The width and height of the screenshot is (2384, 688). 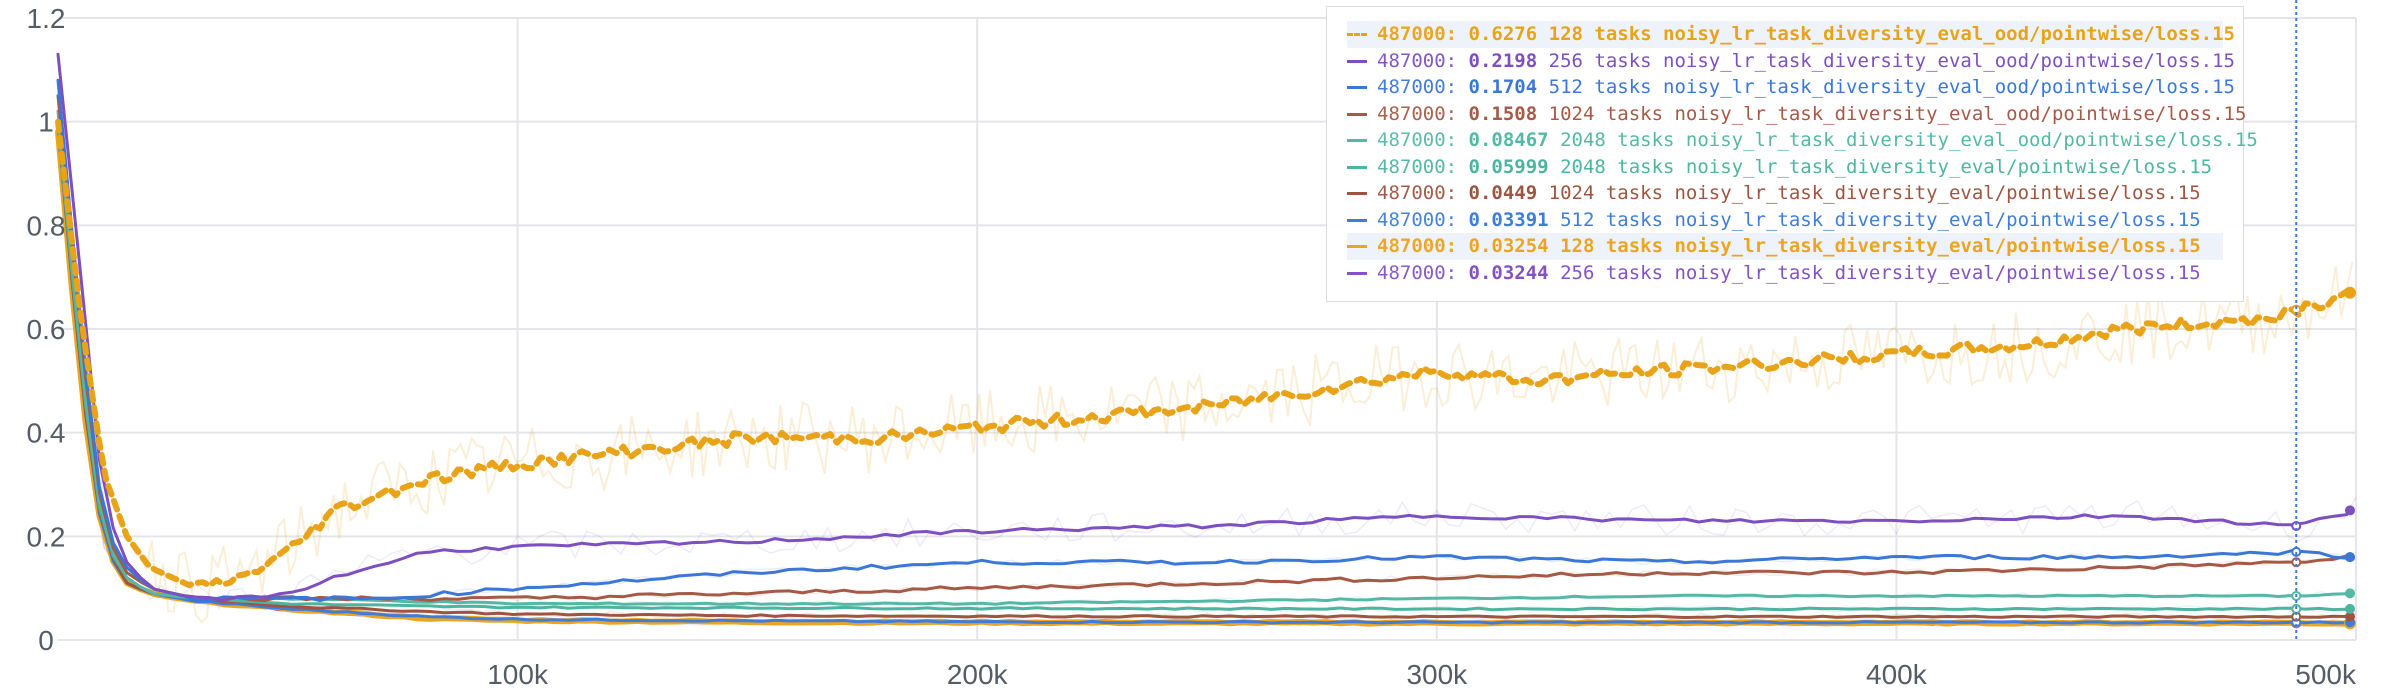 I want to click on legend-value: 0.03391, so click(x=1508, y=219).